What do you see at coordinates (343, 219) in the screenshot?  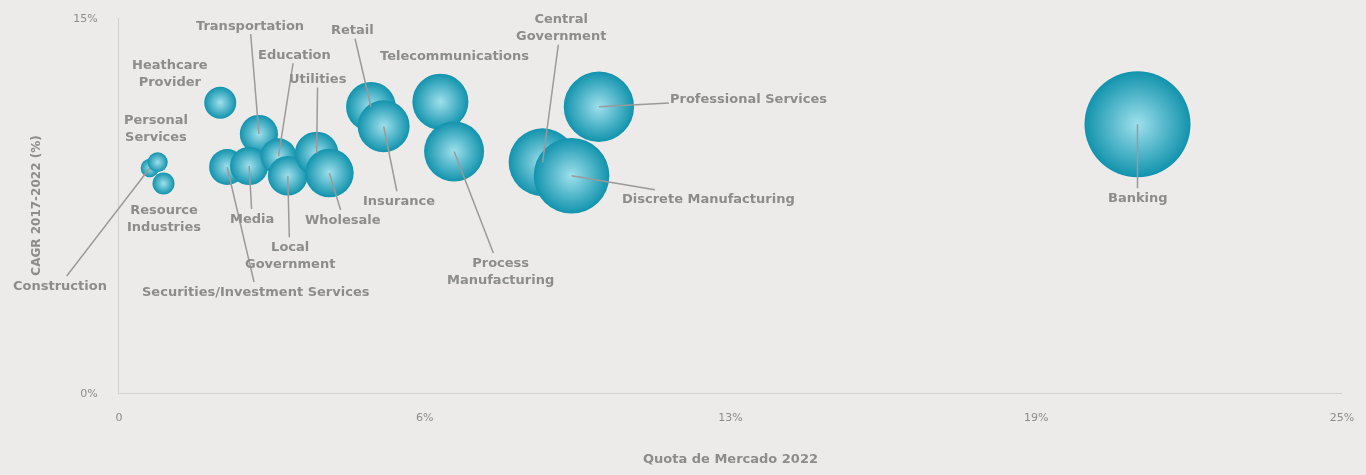 I see `annotation: Wholesale` at bounding box center [343, 219].